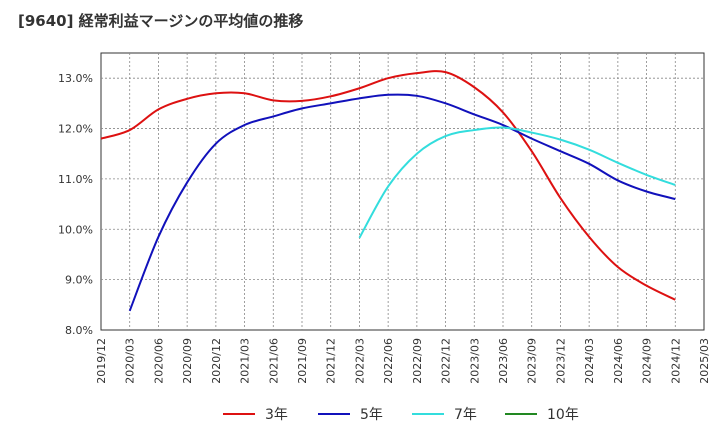  I want to click on x-tick-label: 2023/09, so click(532, 361).